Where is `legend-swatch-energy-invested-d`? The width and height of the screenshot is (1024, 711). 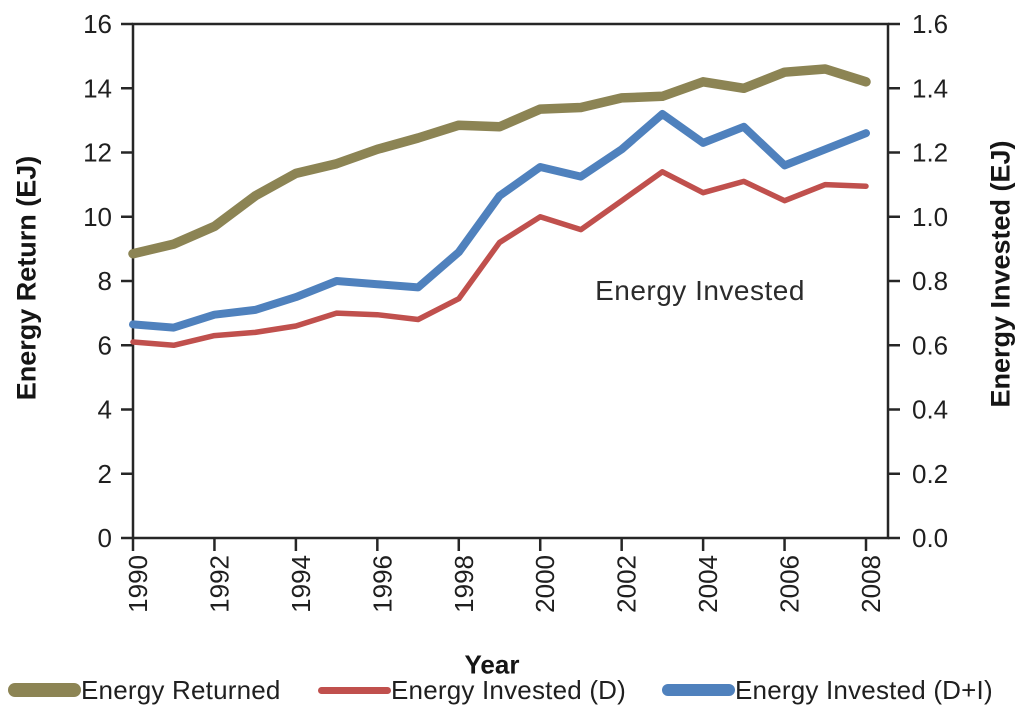 legend-swatch-energy-invested-d is located at coordinates (354, 690).